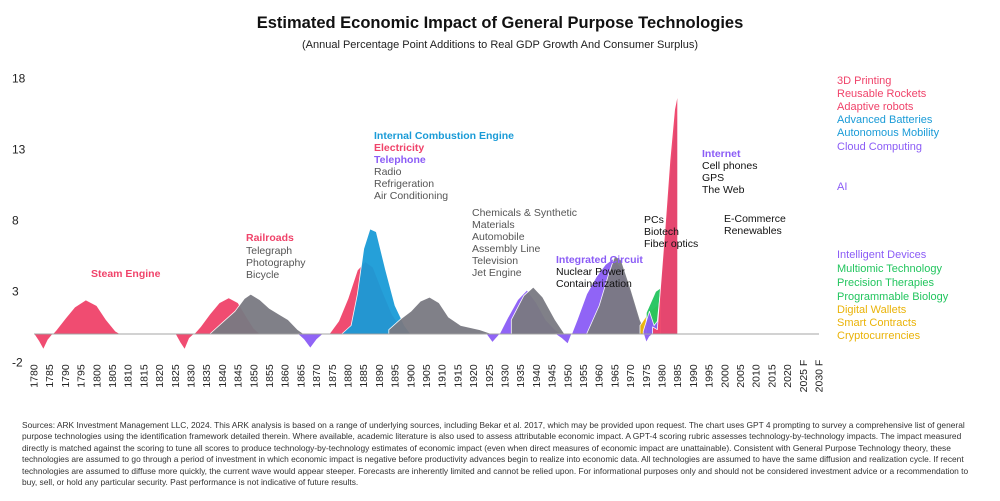 The width and height of the screenshot is (1000, 501). Describe the element at coordinates (872, 310) in the screenshot. I see `legend-entry: Digital Wallets` at that location.